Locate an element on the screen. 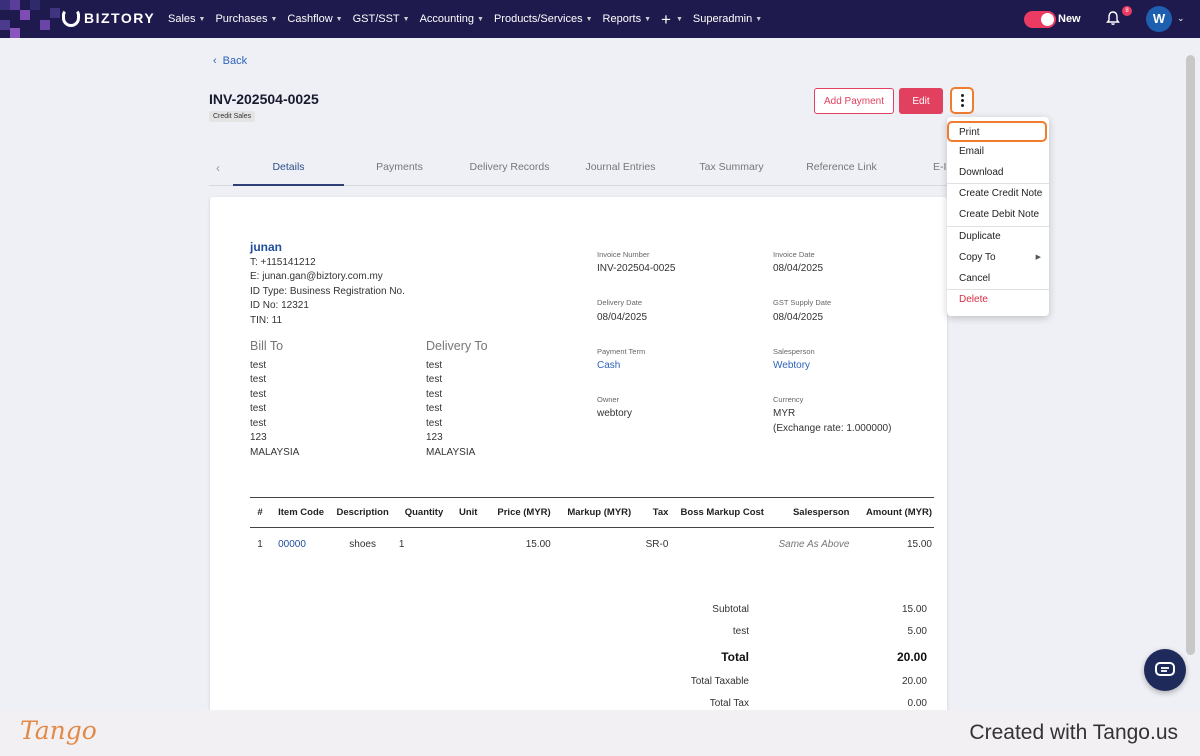 The image size is (1200, 756). menu-item-cancel: Cancel is located at coordinates (975, 278).